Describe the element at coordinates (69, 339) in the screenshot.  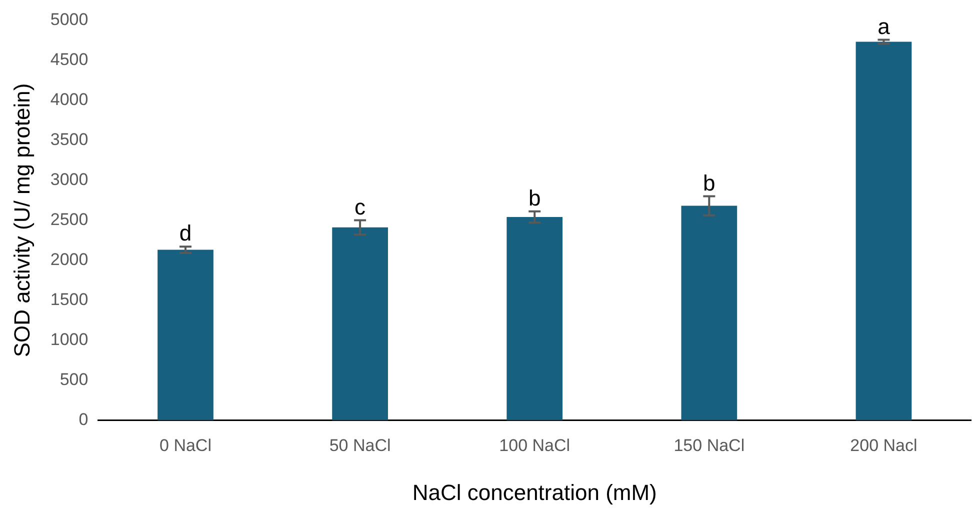
I see `y-tick-label: 1000` at that location.